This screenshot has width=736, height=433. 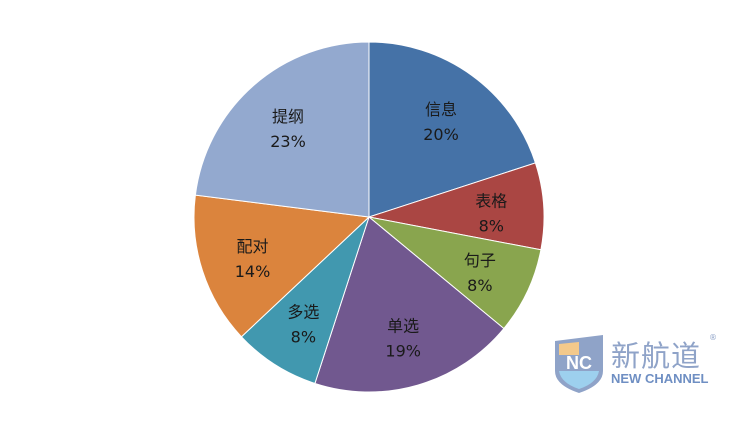 What do you see at coordinates (403, 351) in the screenshot?
I see `slice-percent-3: 19%` at bounding box center [403, 351].